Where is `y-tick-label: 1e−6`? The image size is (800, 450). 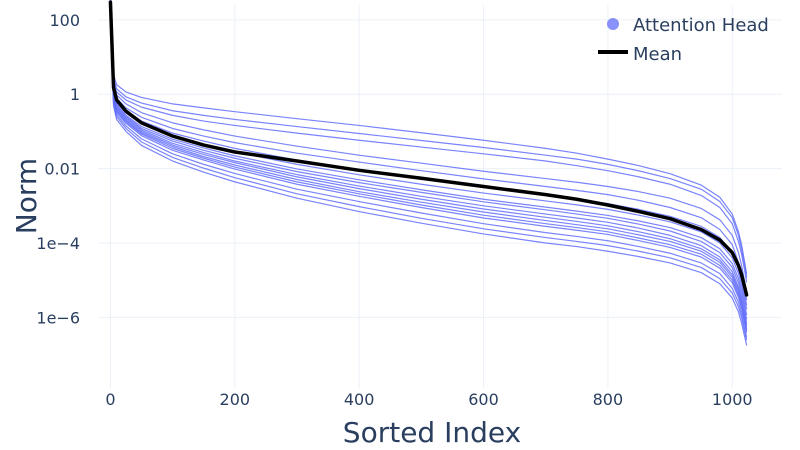 y-tick-label: 1e−6 is located at coordinates (58, 317).